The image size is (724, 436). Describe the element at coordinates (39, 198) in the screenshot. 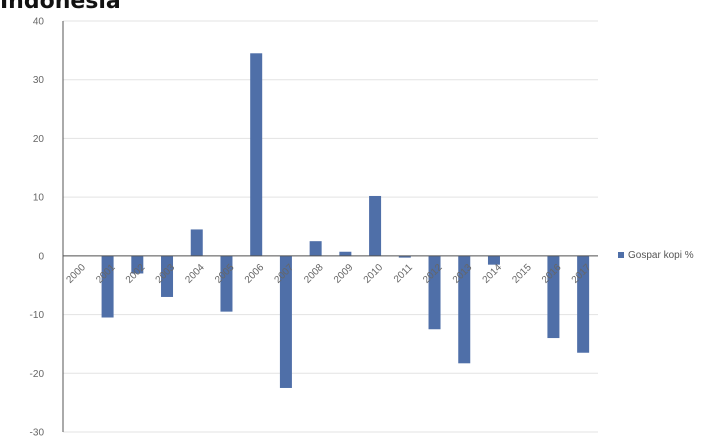

I see `y-tick-label: 10` at that location.